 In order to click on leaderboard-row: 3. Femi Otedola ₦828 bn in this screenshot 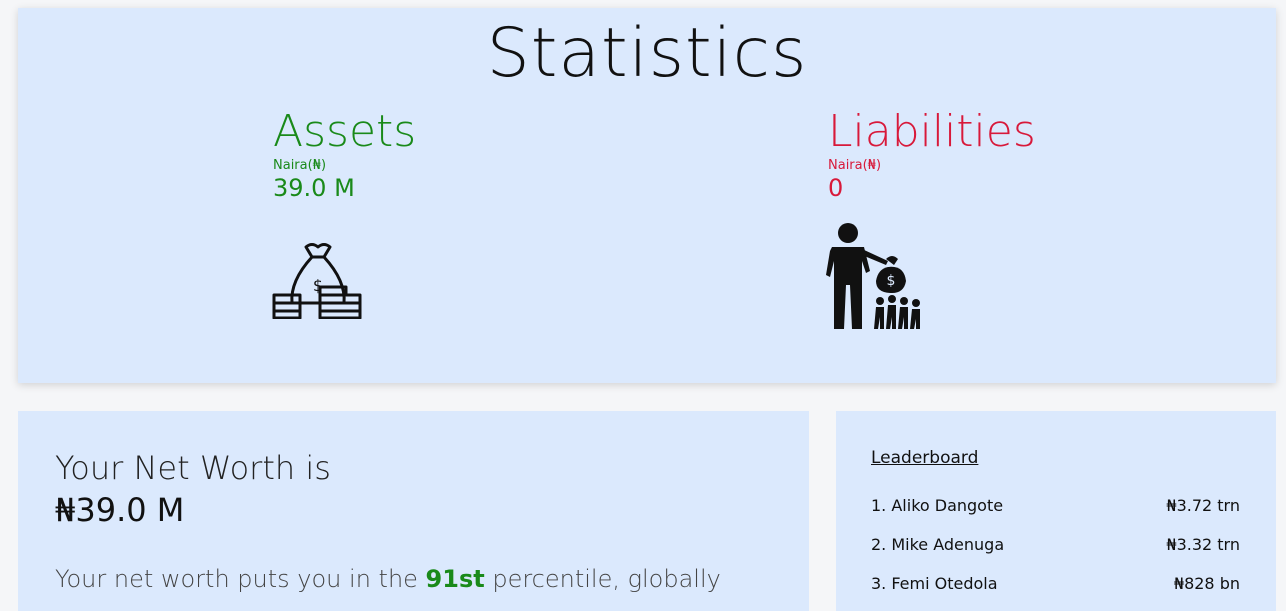, I will do `click(1055, 583)`.